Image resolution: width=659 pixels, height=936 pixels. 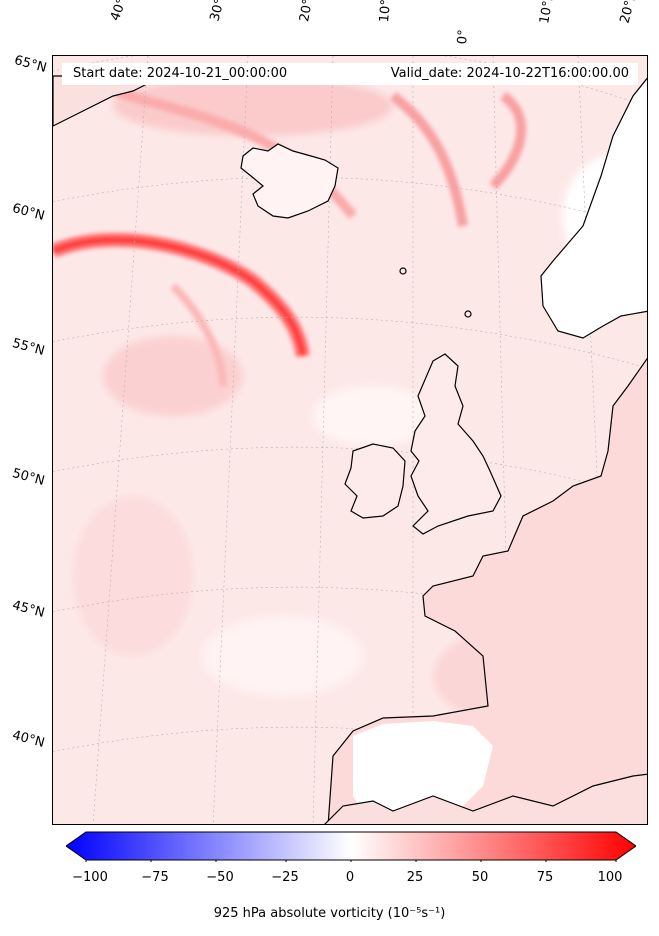 What do you see at coordinates (545, 877) in the screenshot?
I see `colorbar-tick: 75` at bounding box center [545, 877].